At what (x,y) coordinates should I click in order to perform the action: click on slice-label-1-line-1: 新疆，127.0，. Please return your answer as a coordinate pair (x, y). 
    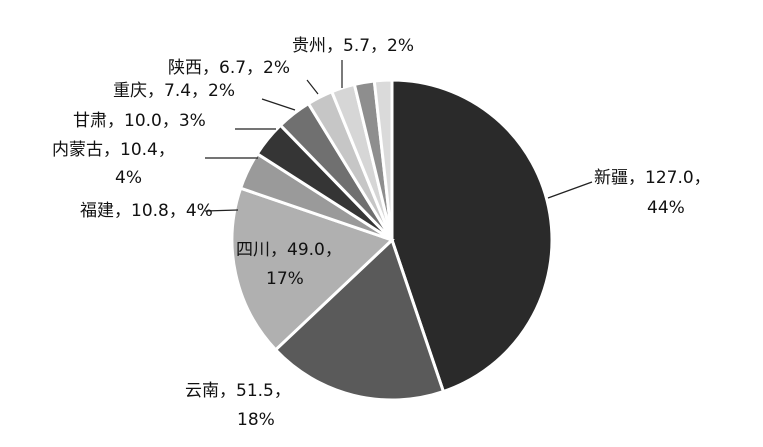
    Looking at the image, I should click on (652, 178).